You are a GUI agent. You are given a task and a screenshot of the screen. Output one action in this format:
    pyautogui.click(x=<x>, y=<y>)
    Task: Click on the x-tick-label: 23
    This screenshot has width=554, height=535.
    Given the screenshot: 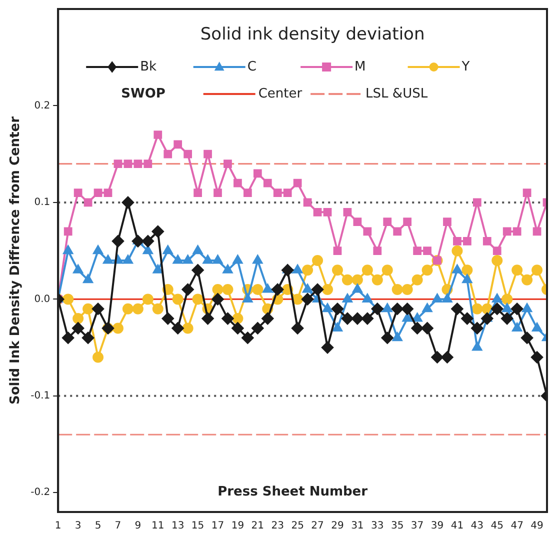 What is the action you would take?
    pyautogui.click(x=277, y=526)
    